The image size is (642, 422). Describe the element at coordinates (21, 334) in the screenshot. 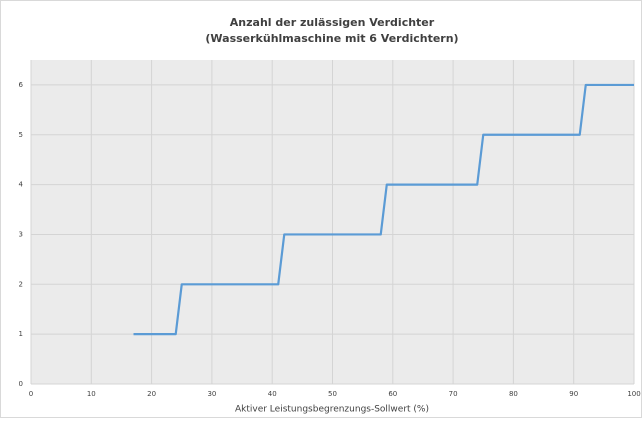

I see `y-tick-label: 1` at that location.